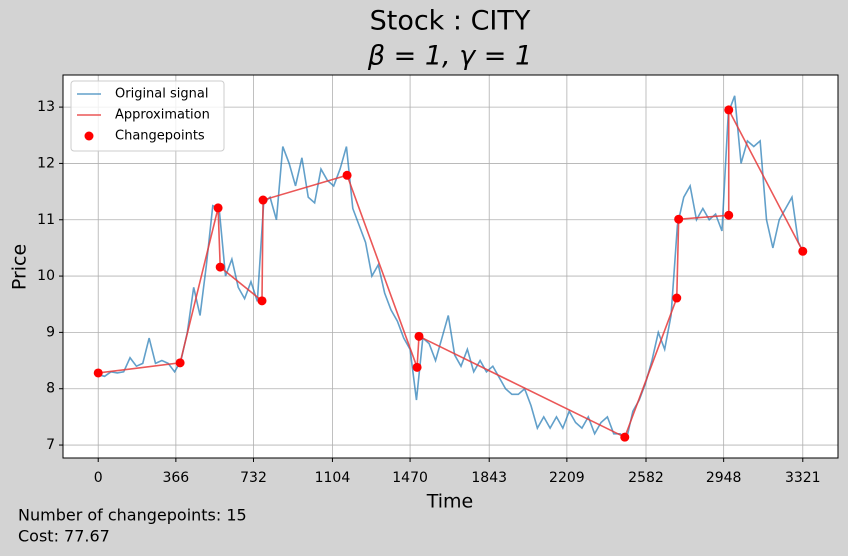  Describe the element at coordinates (46, 276) in the screenshot. I see `y-tick-label: 10` at that location.